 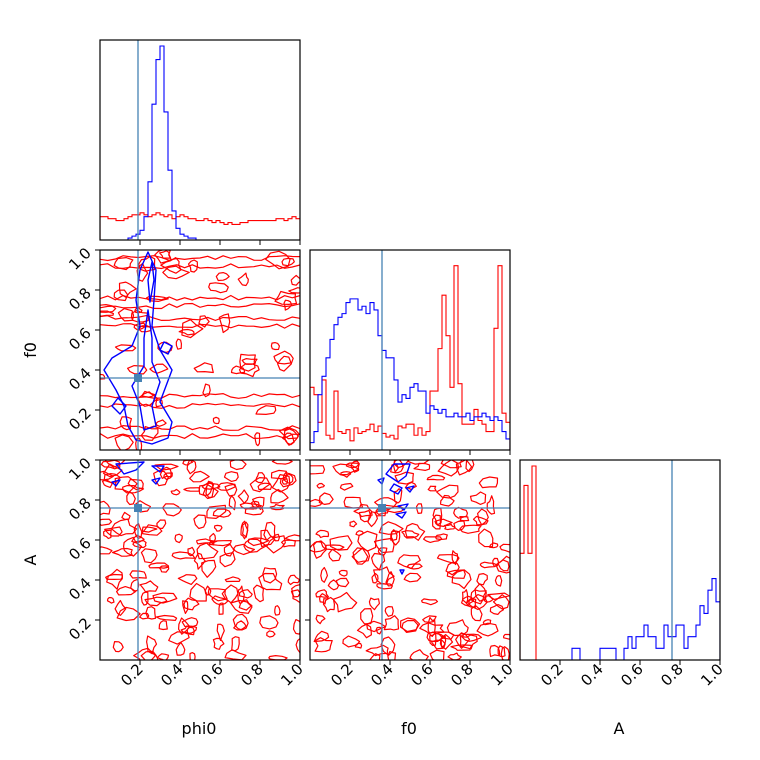 What do you see at coordinates (382, 508) in the screenshot?
I see `truth-marker` at bounding box center [382, 508].